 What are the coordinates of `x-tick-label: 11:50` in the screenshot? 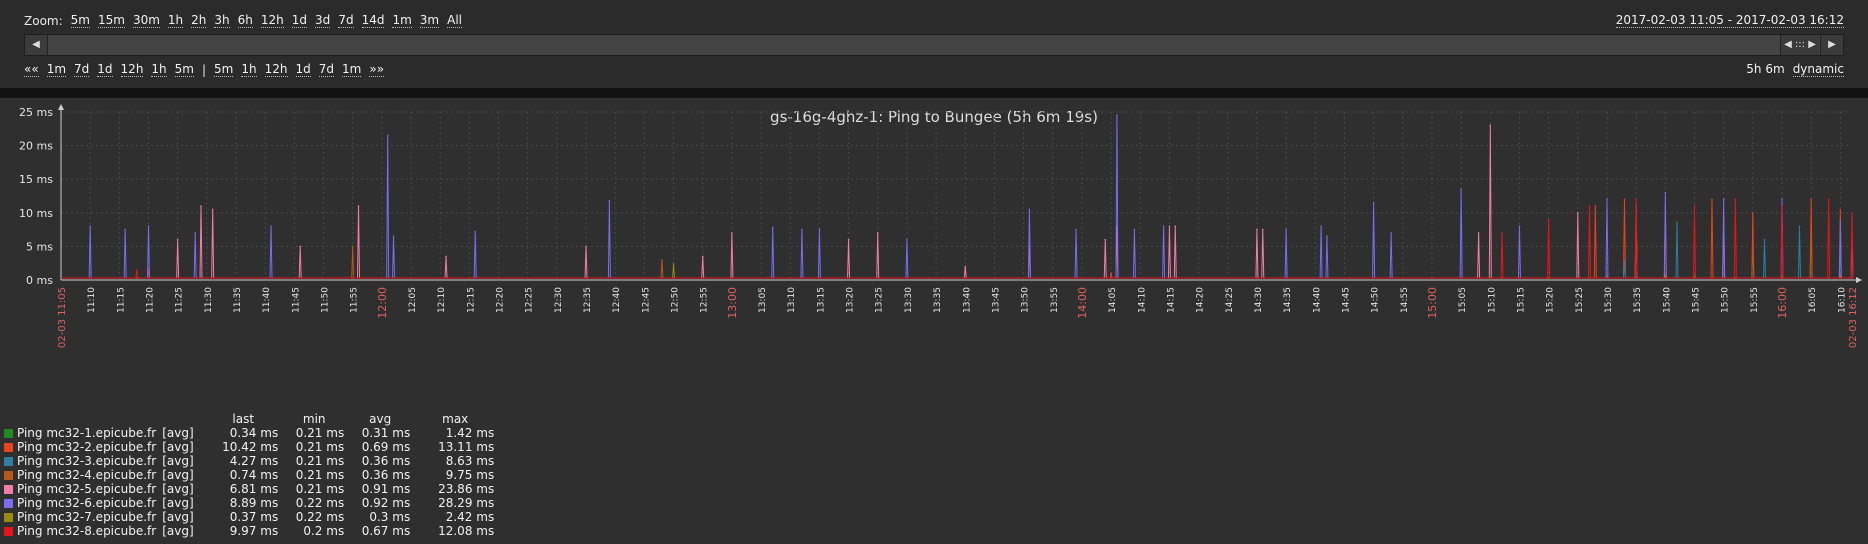 It's located at (326, 300).